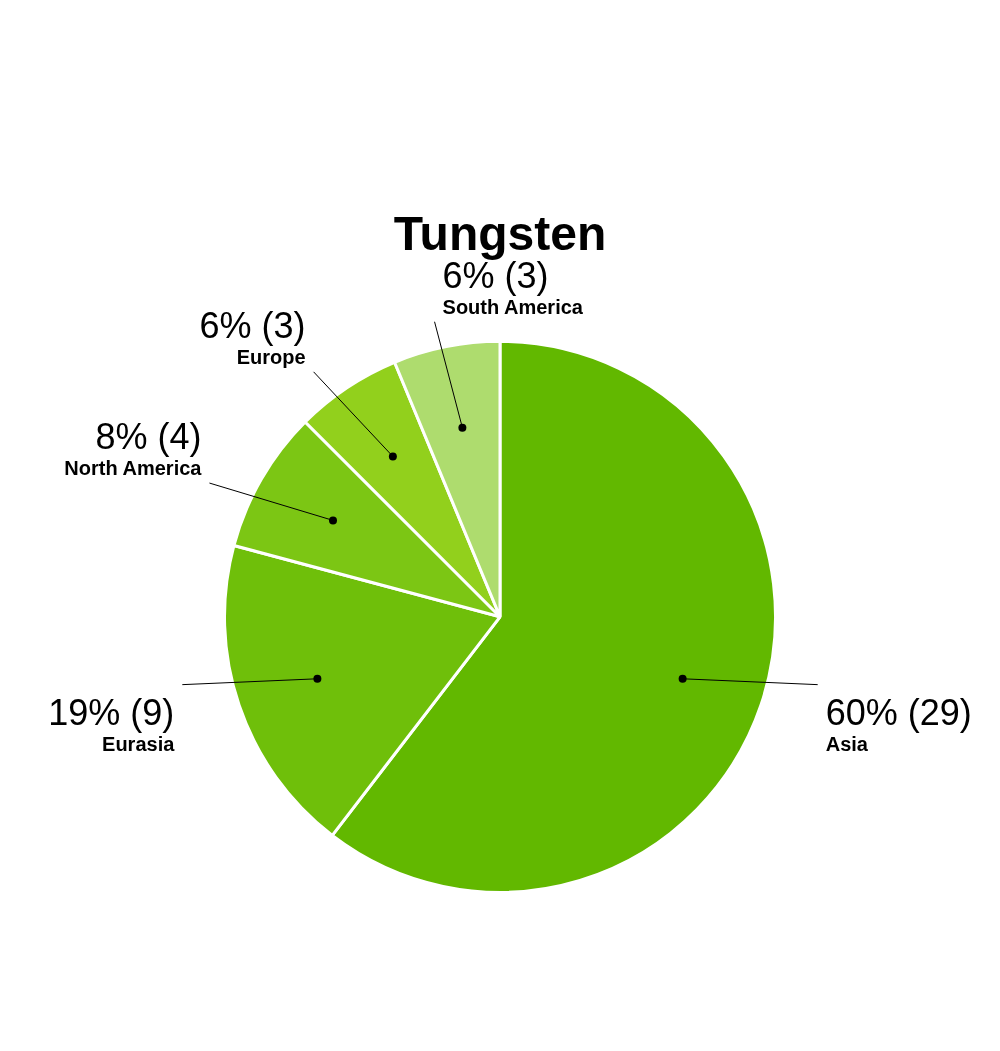 The width and height of the screenshot is (1000, 1051). Describe the element at coordinates (271, 356) in the screenshot. I see `slice-label: Europe` at that location.